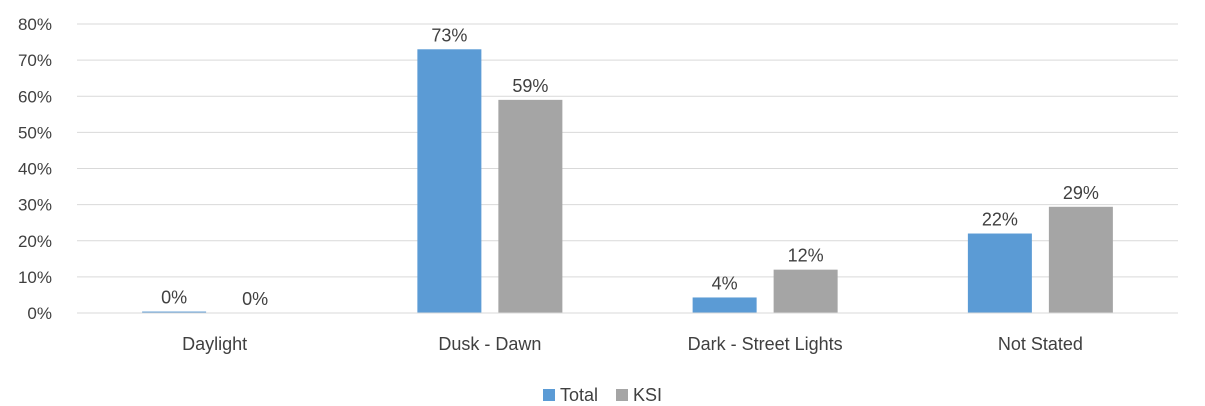 This screenshot has width=1205, height=406. Describe the element at coordinates (548, 395) in the screenshot. I see `legend-swatch-total` at that location.